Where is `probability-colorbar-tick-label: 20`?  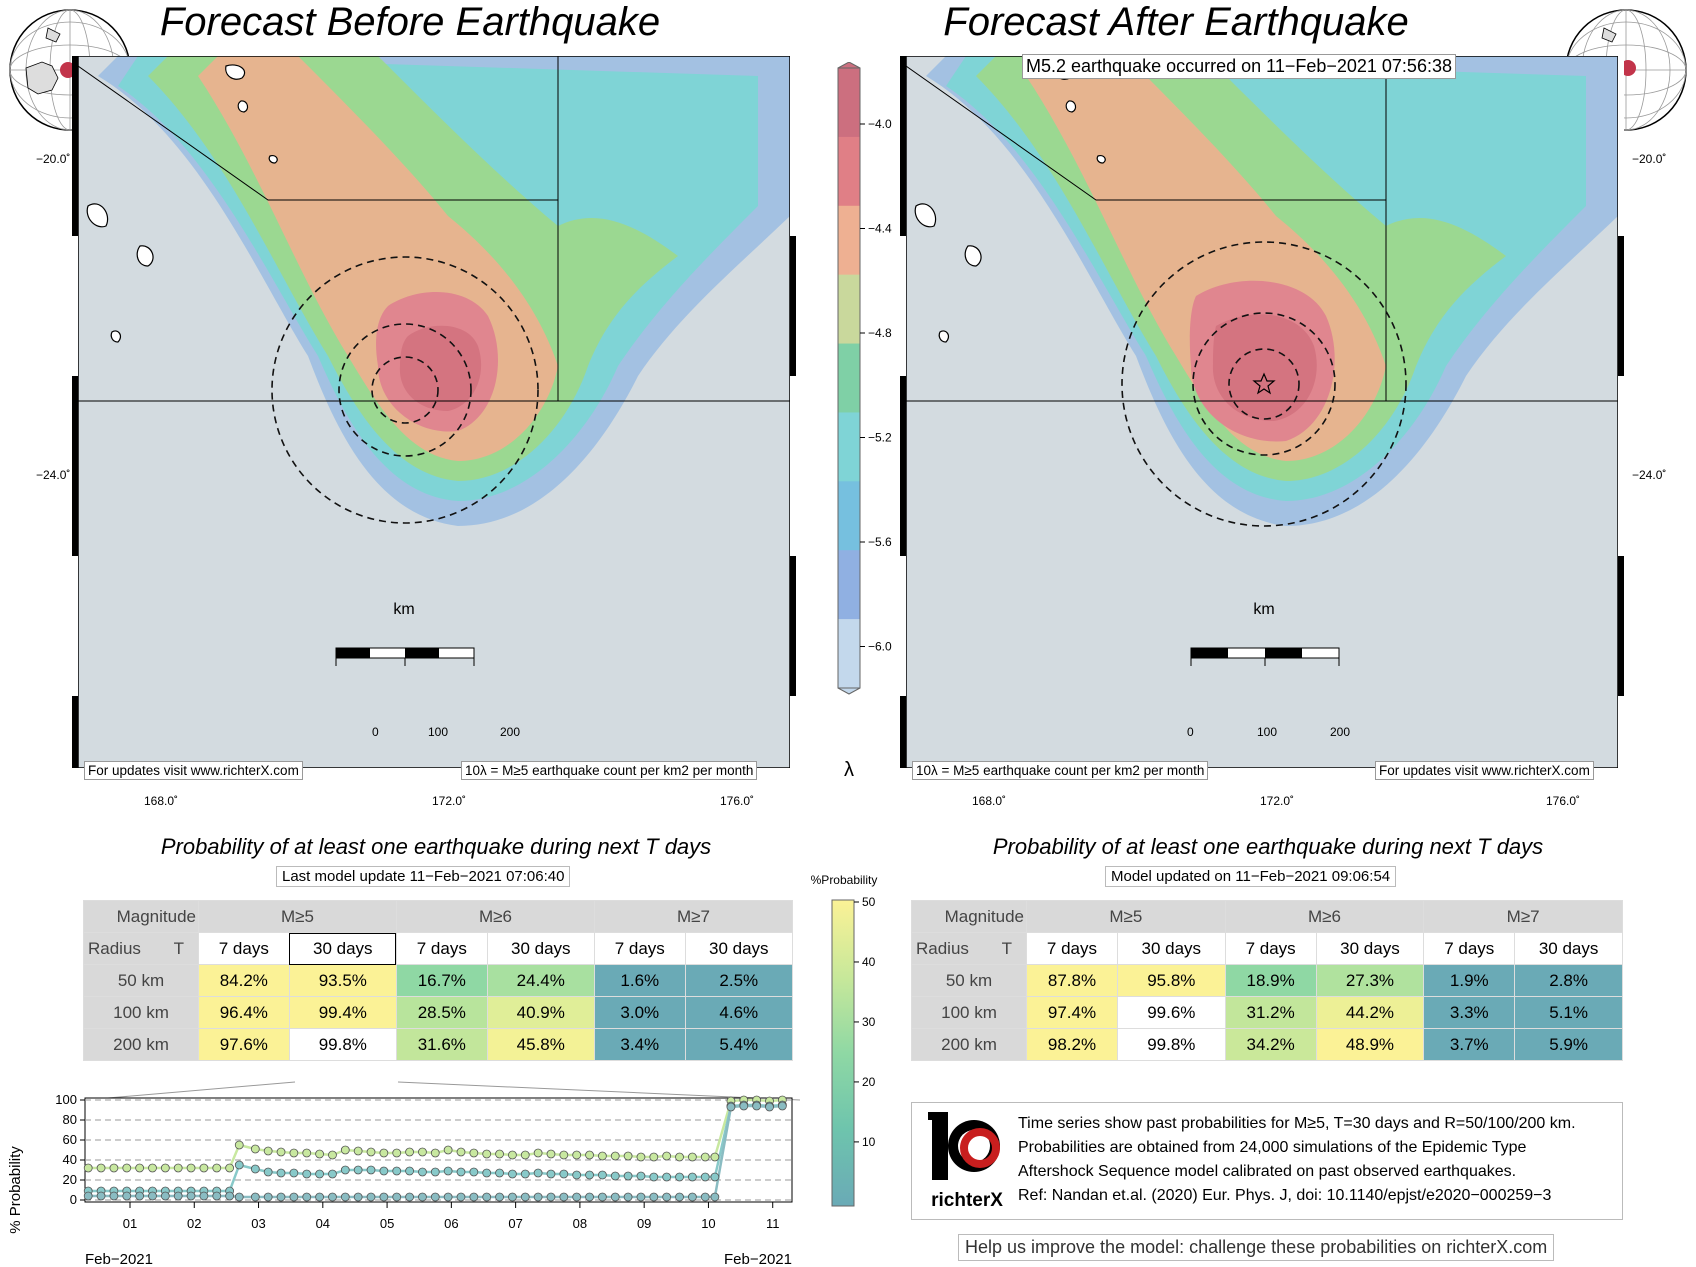 probability-colorbar-tick-label: 20 is located at coordinates (869, 1082).